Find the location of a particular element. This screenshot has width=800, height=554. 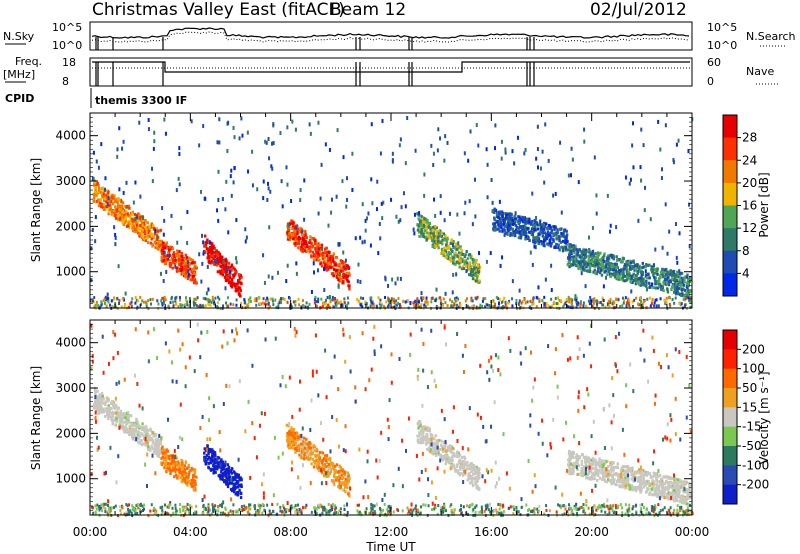

data-cell-1928 is located at coordinates (598, 268).